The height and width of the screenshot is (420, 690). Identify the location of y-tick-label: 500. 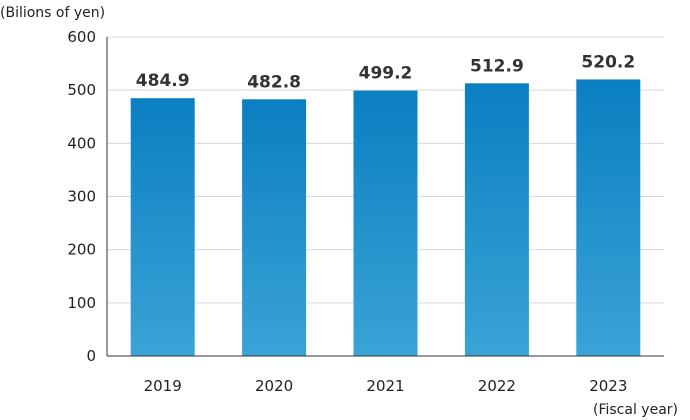
(81, 90).